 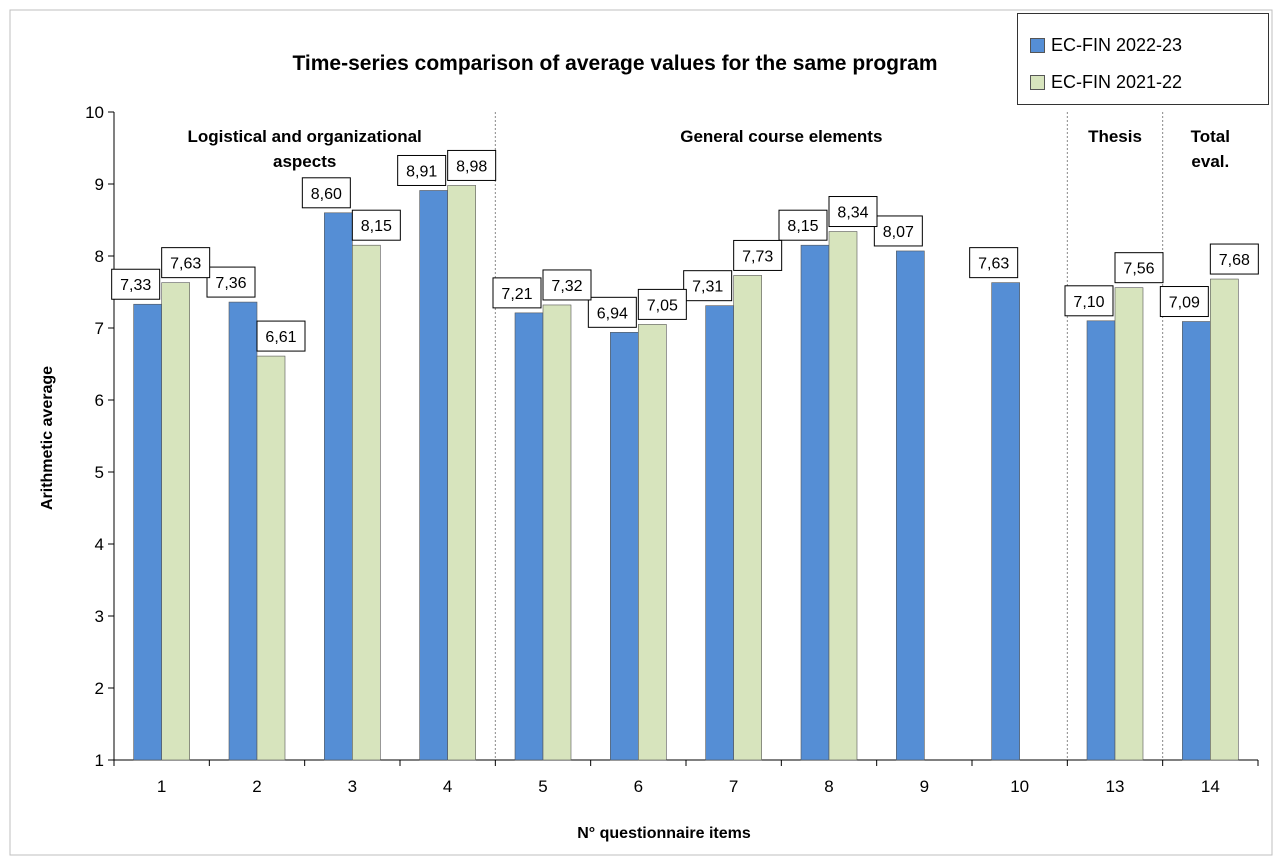 I want to click on x-tick-label: 7, so click(x=733, y=786).